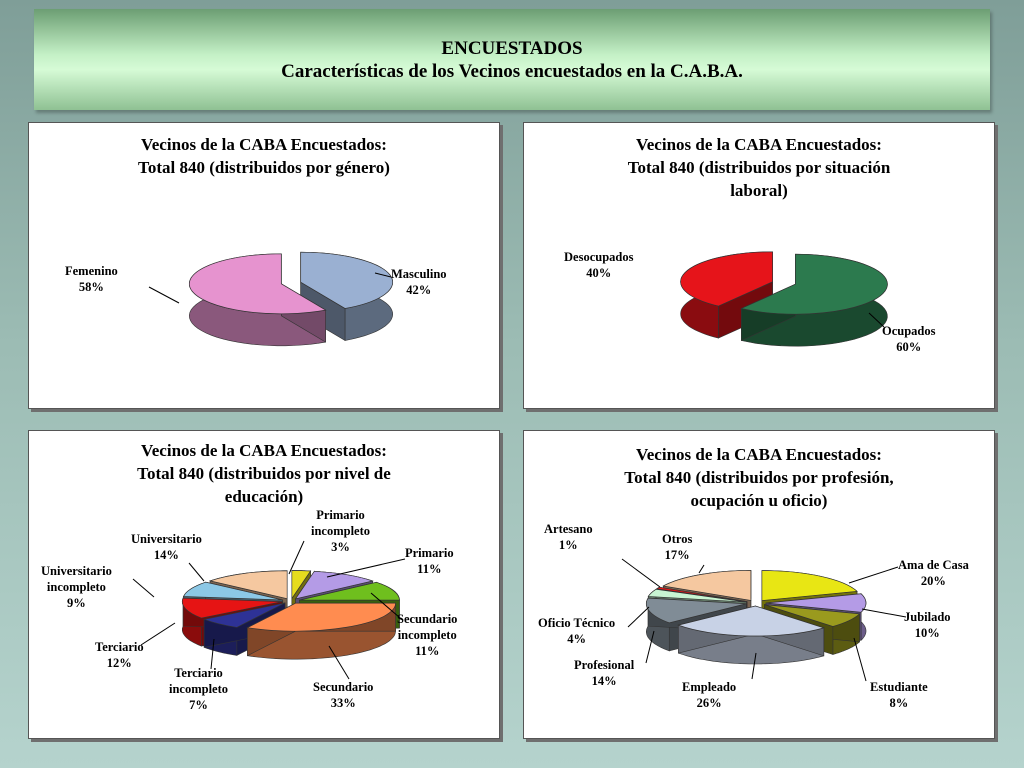 The image size is (1024, 768). I want to click on chart-title-line: Total 840 (distribuidos por situación, so click(759, 167).